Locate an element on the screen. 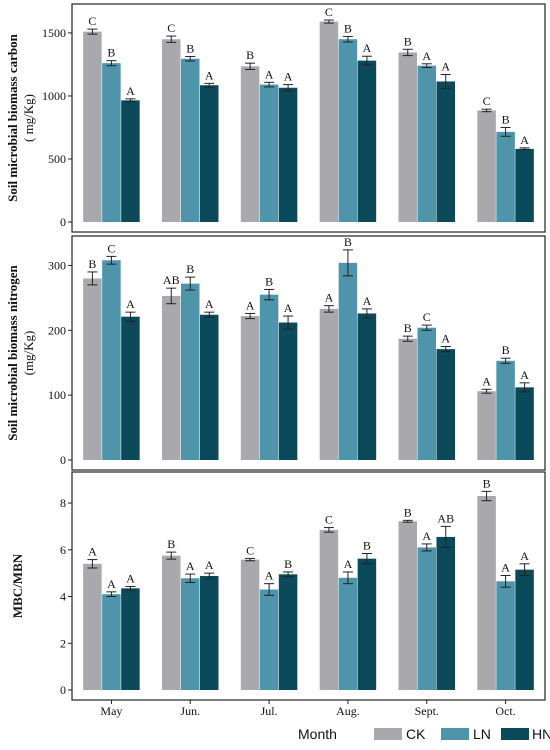 The height and width of the screenshot is (750, 550). y-tick-label: 4 is located at coordinates (63, 597).